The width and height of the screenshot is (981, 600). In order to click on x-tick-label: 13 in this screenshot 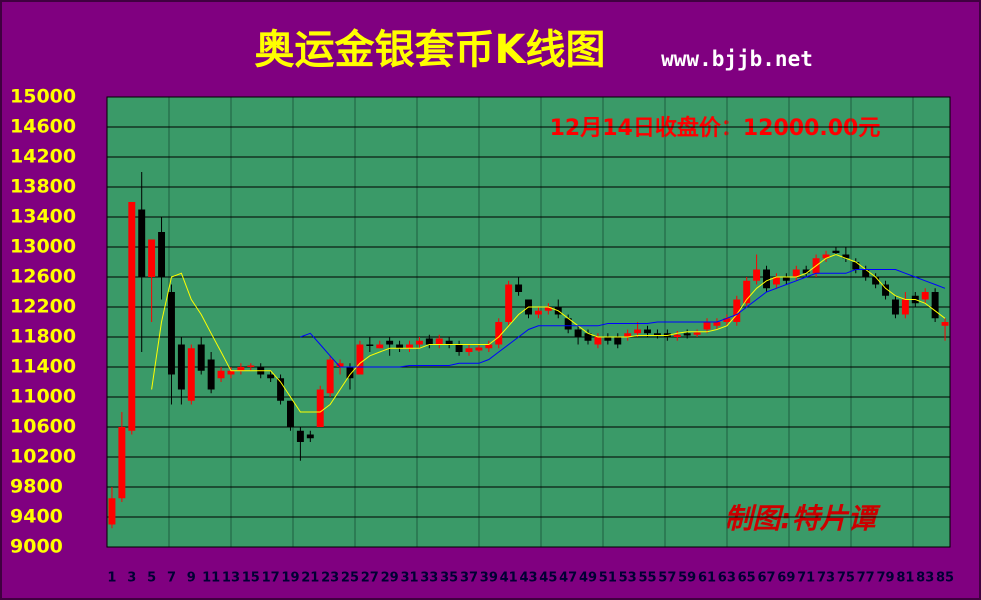, I will do `click(231, 578)`.